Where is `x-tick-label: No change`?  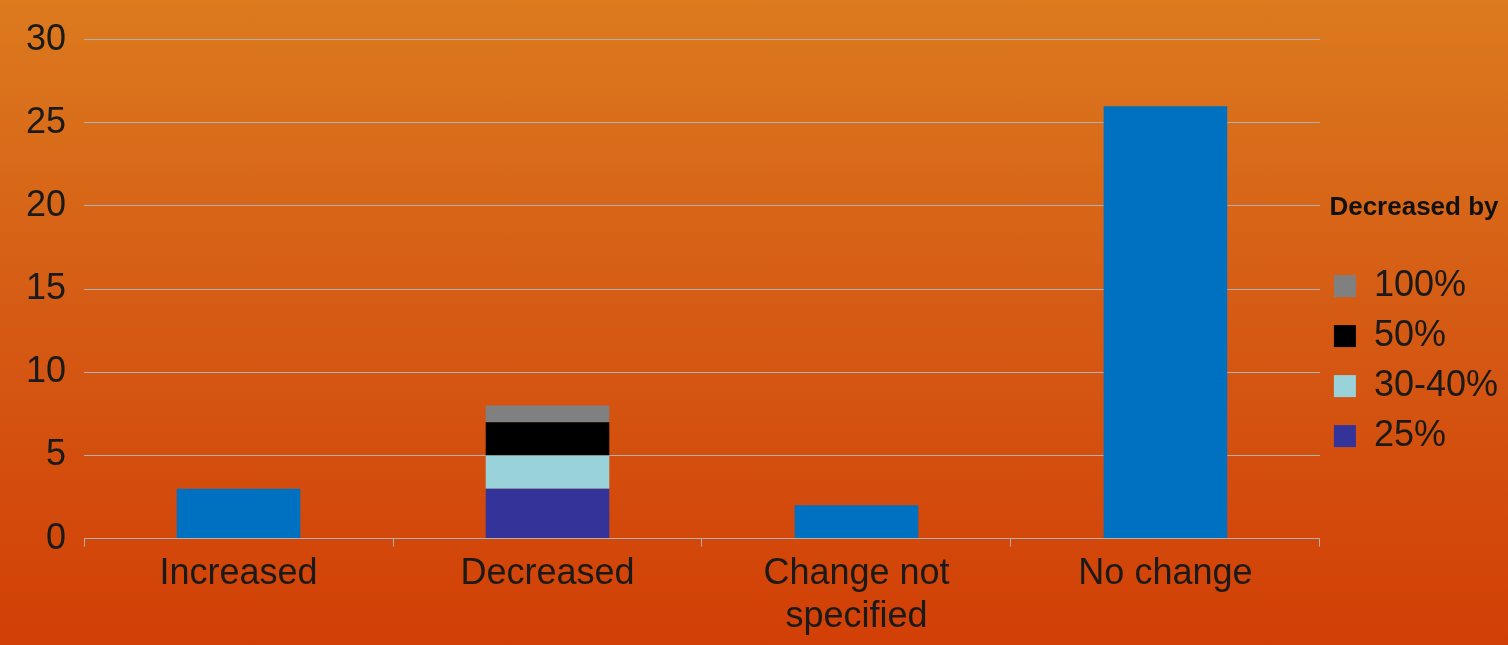
x-tick-label: No change is located at coordinates (1165, 572).